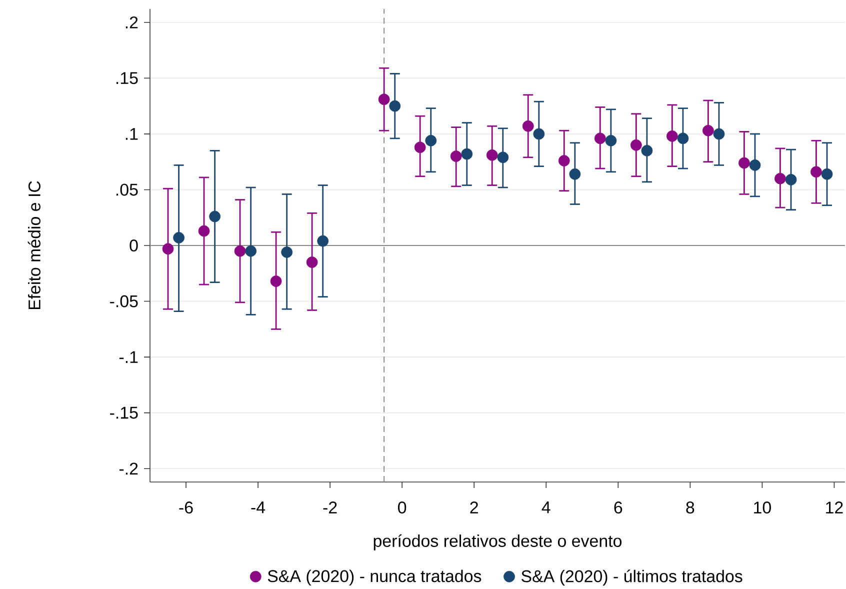 The width and height of the screenshot is (846, 589). Describe the element at coordinates (834, 508) in the screenshot. I see `x-tick-label: 12` at that location.